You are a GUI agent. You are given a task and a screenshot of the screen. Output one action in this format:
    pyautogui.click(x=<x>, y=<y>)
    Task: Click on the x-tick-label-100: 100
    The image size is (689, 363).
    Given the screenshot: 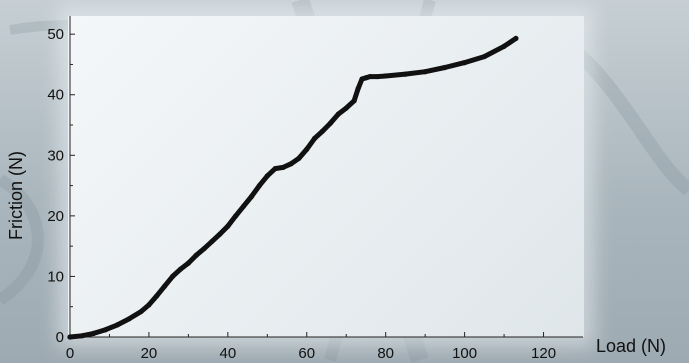 What is the action you would take?
    pyautogui.click(x=464, y=353)
    